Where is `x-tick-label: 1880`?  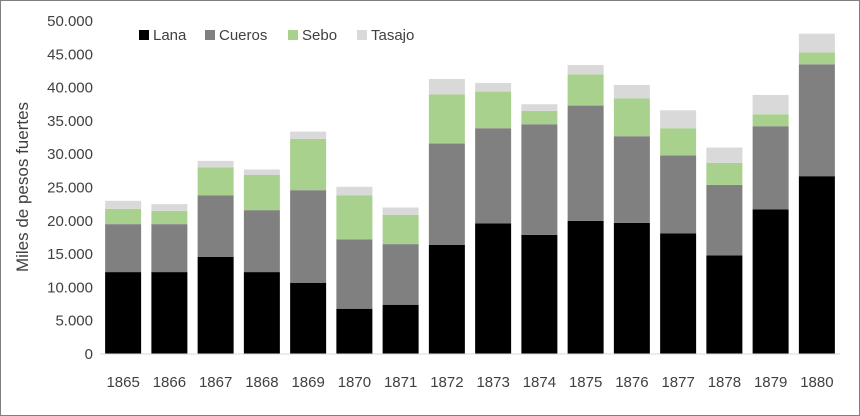 x-tick-label: 1880 is located at coordinates (816, 382).